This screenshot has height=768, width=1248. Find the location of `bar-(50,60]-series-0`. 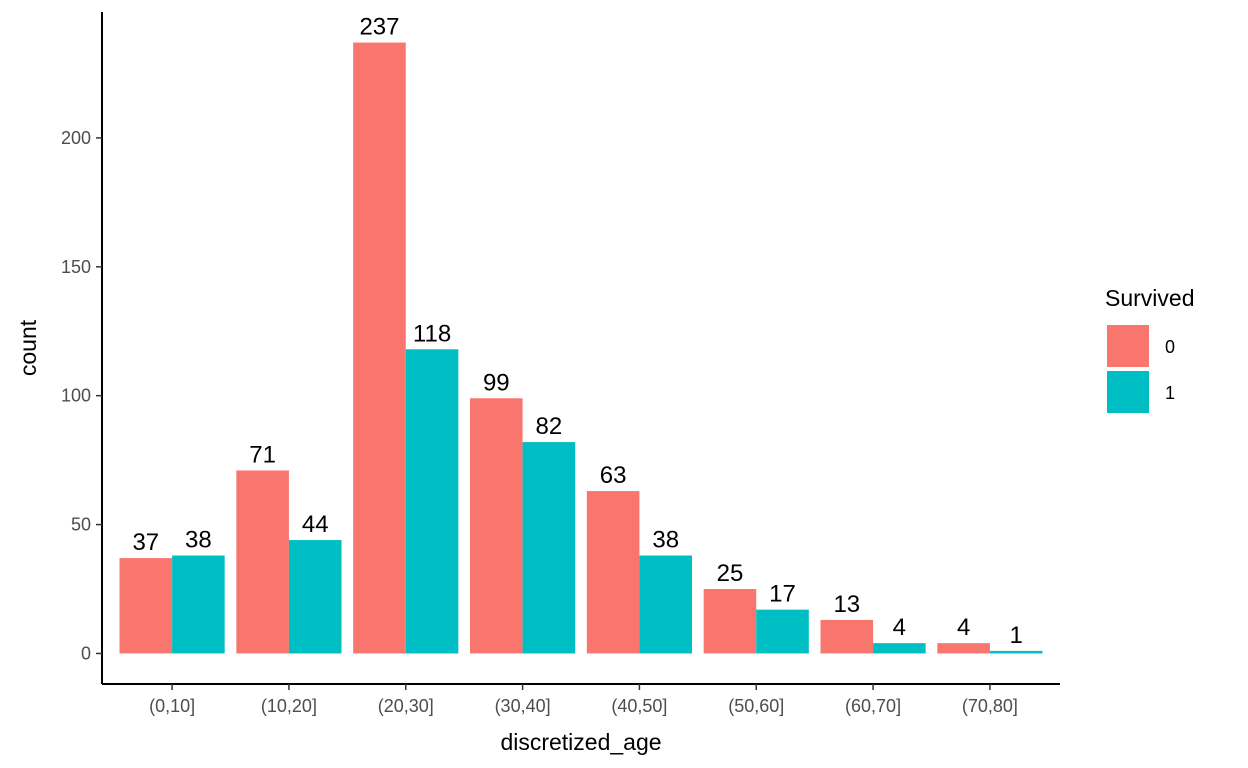

bar-(50,60]-series-0 is located at coordinates (730, 621).